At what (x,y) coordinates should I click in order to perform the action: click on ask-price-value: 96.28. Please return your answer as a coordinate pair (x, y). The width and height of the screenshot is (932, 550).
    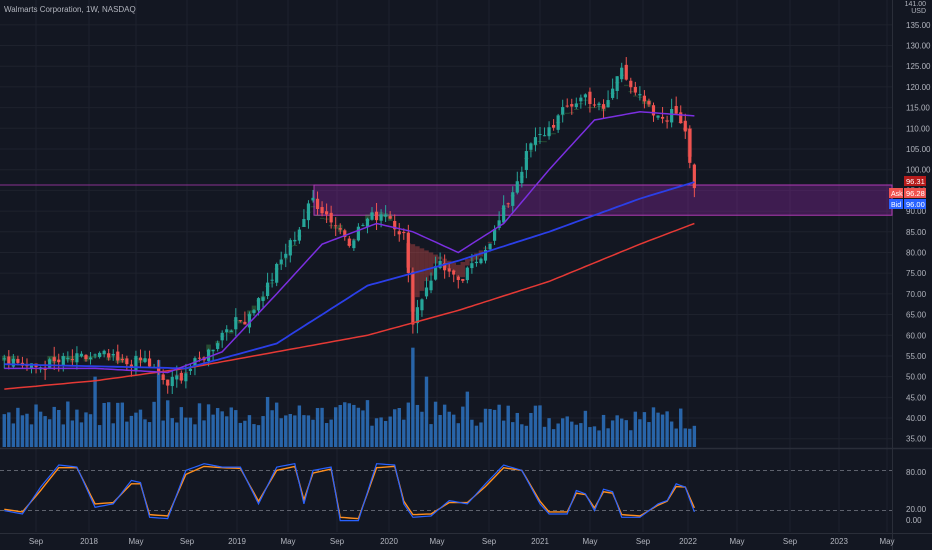
    Looking at the image, I should click on (915, 193).